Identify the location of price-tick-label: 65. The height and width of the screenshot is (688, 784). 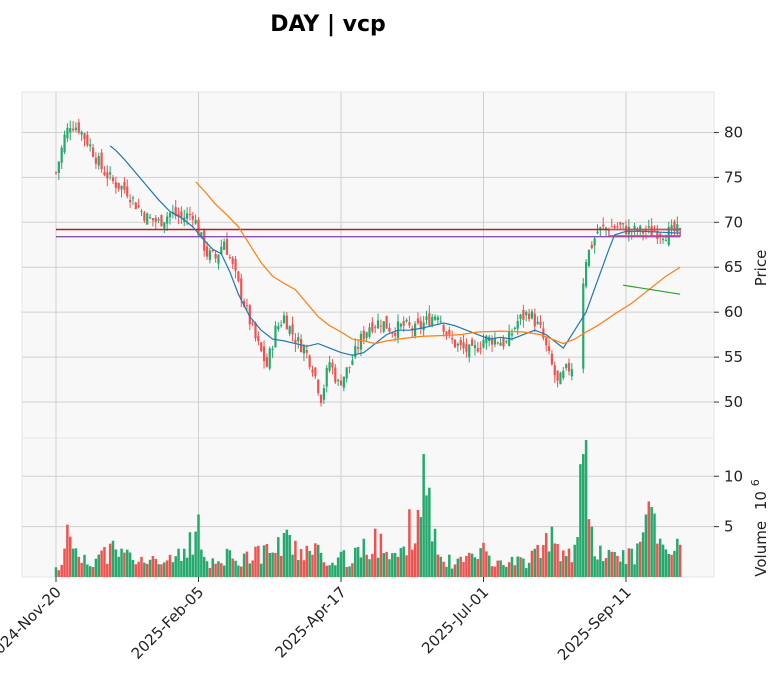
(733, 267).